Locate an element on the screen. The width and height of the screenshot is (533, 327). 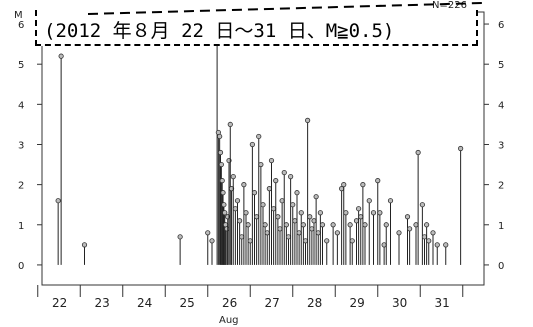
y-tick-label-left: 5 is located at coordinates (21, 65).